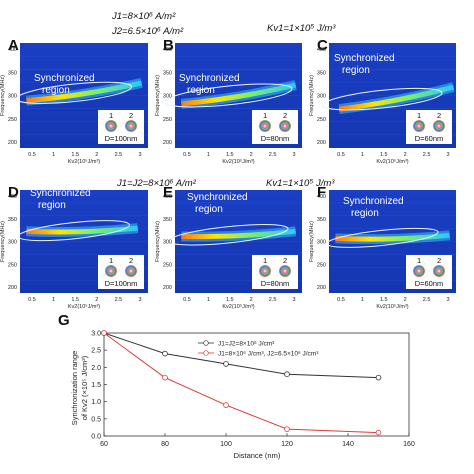 The height and width of the screenshot is (474, 474). Describe the element at coordinates (301, 28) in the screenshot. I see `caption-kv1-top: Kv1=1×10⁵ J/m³` at that location.